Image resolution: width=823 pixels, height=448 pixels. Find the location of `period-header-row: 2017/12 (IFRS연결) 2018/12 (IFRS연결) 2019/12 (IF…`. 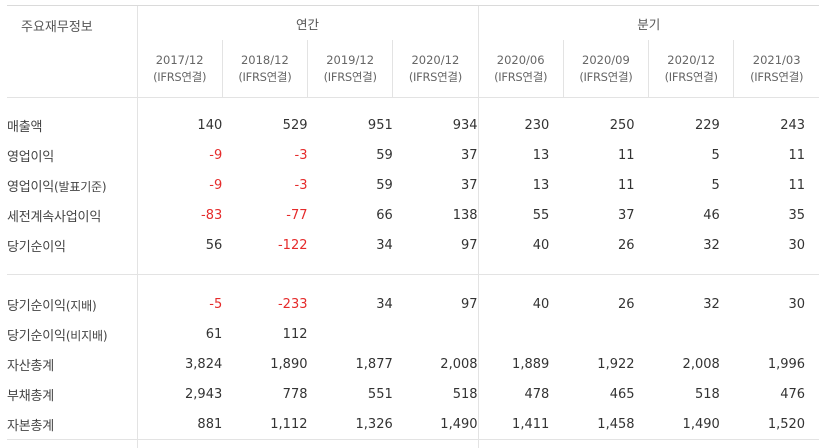

period-header-row: 2017/12 (IFRS연결) 2018/12 (IFRS연결) 2019/12 (IF… is located at coordinates (413, 69).